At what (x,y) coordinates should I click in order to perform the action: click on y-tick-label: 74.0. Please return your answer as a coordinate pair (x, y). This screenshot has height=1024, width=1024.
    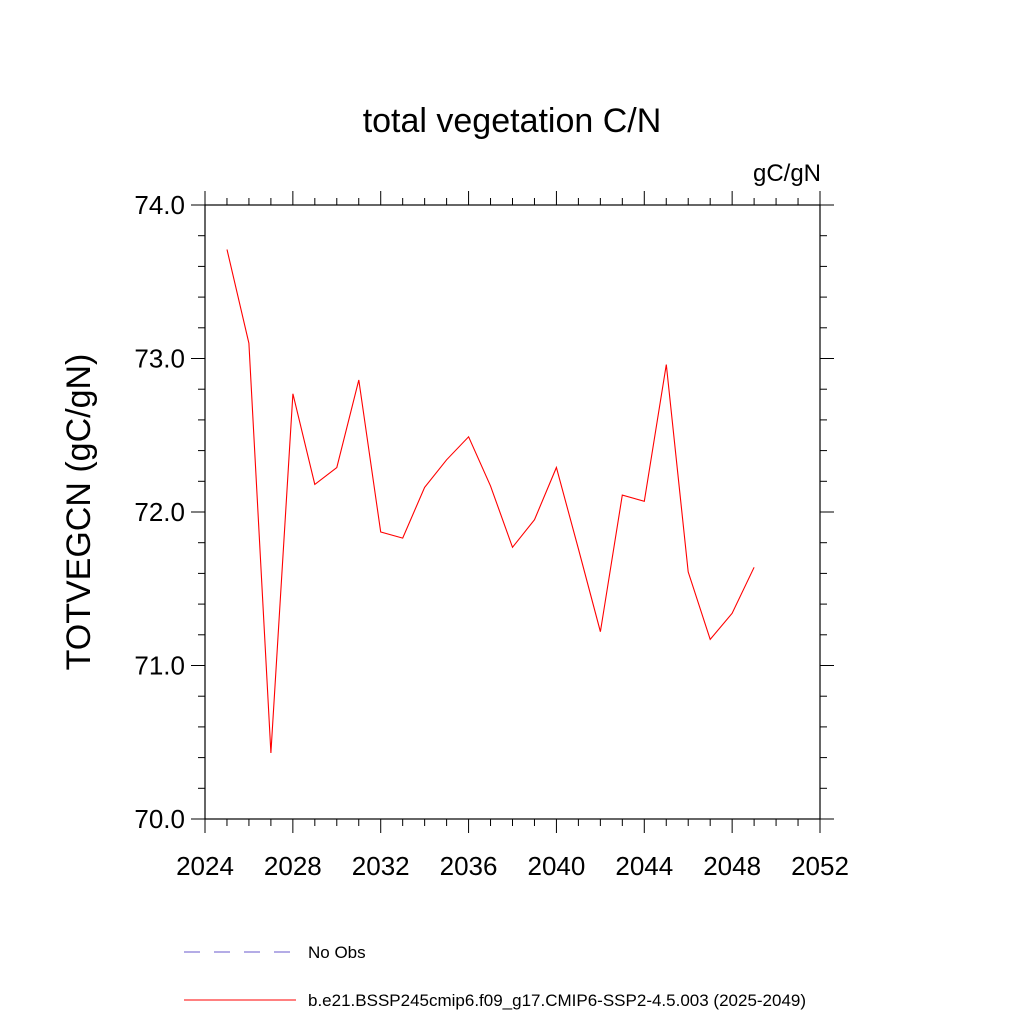
    Looking at the image, I should click on (159, 205).